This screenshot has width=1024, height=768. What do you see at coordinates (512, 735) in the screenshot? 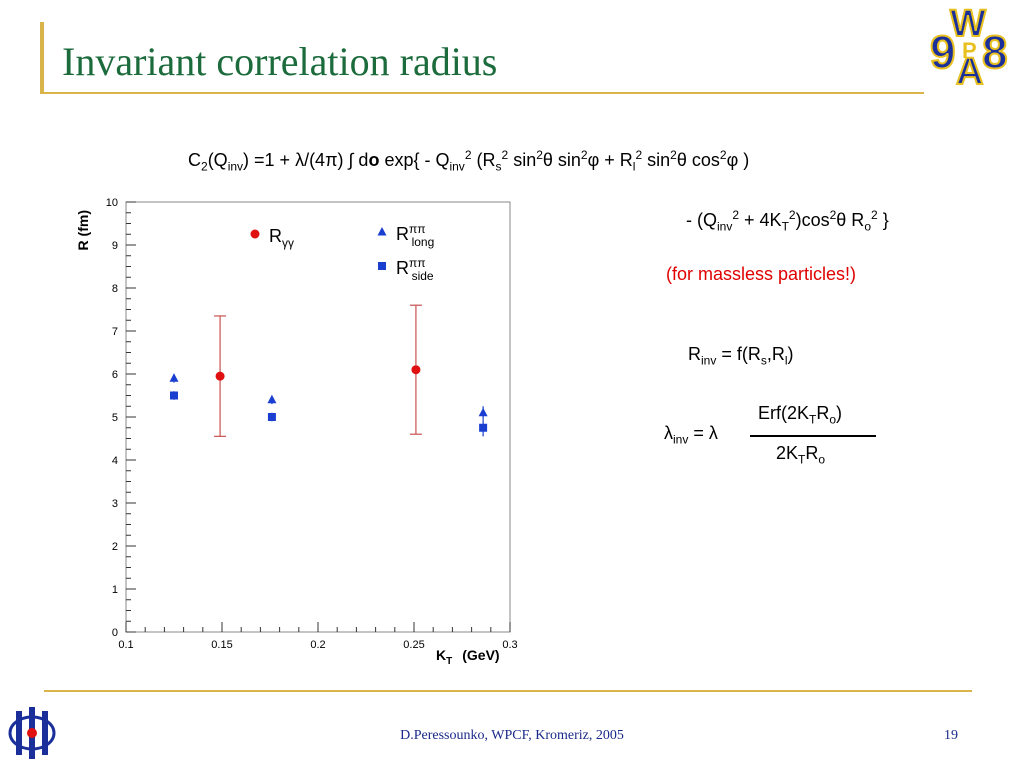
I see `footer-credit: D.Peressounko, WPCF, Kromeriz, 2005` at bounding box center [512, 735].